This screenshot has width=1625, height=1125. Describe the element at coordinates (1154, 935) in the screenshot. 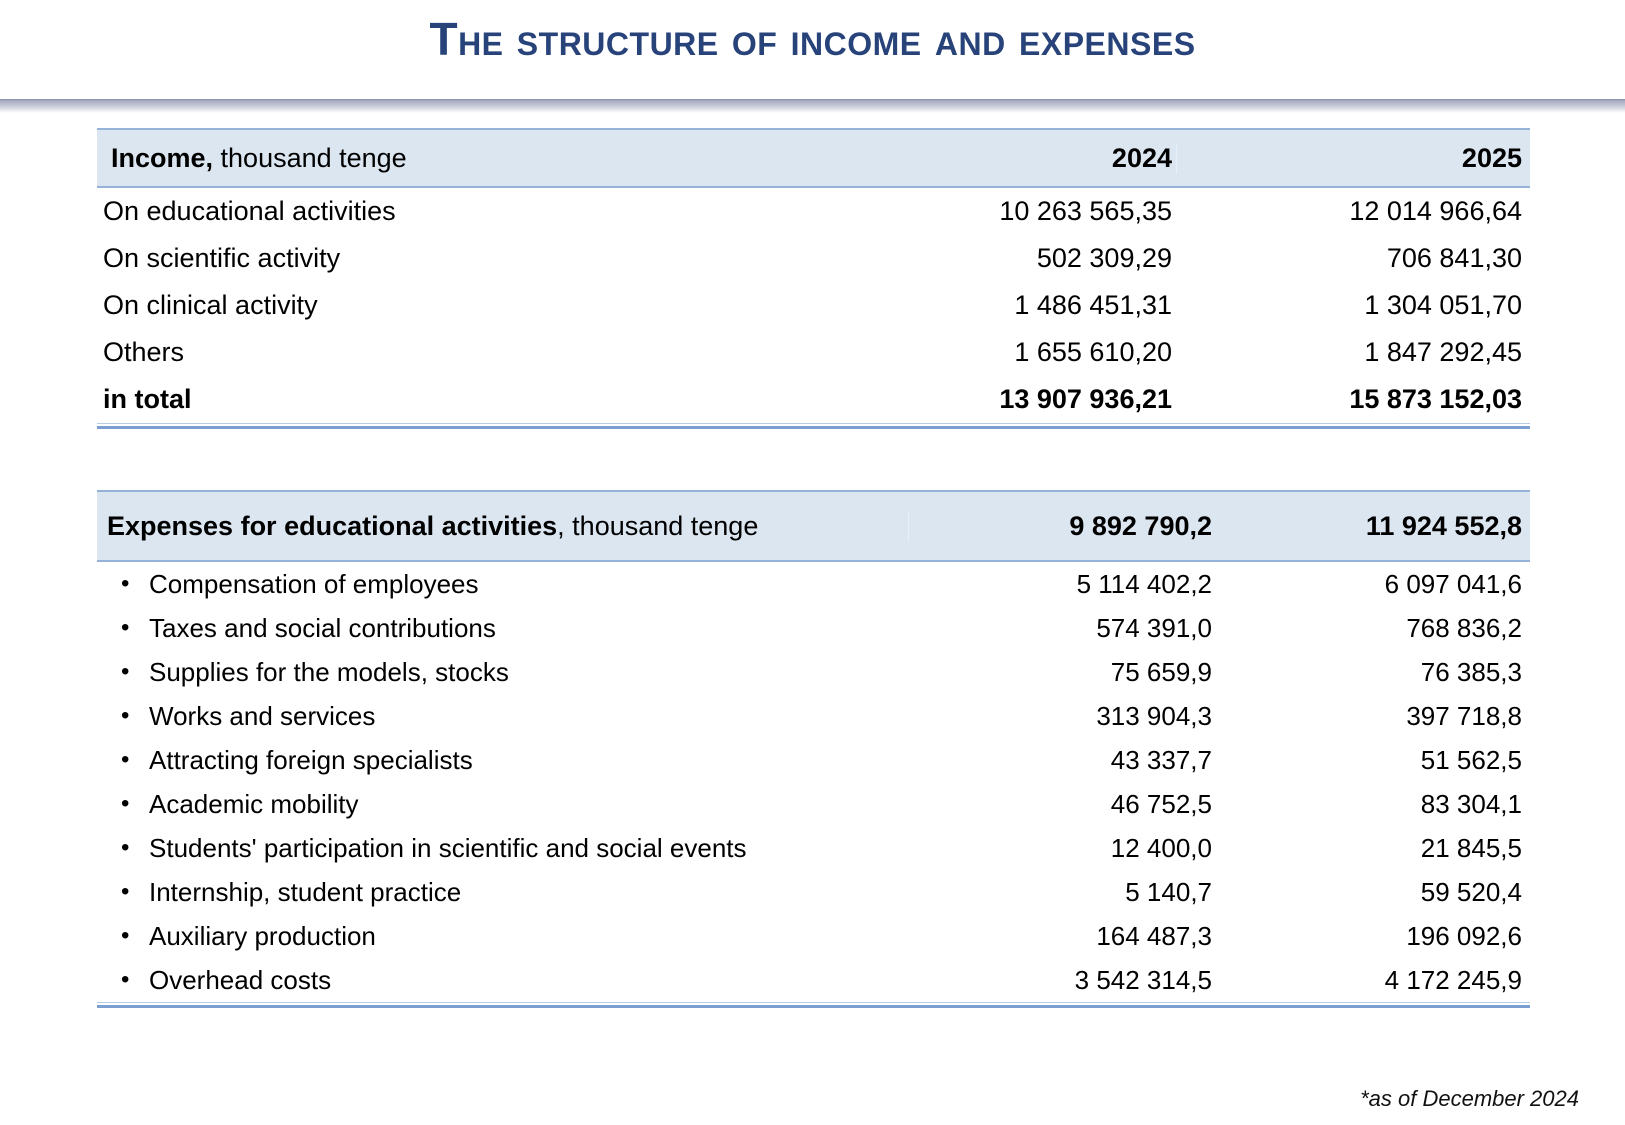

I see `expense-row-value-2024: 164 487,3` at that location.